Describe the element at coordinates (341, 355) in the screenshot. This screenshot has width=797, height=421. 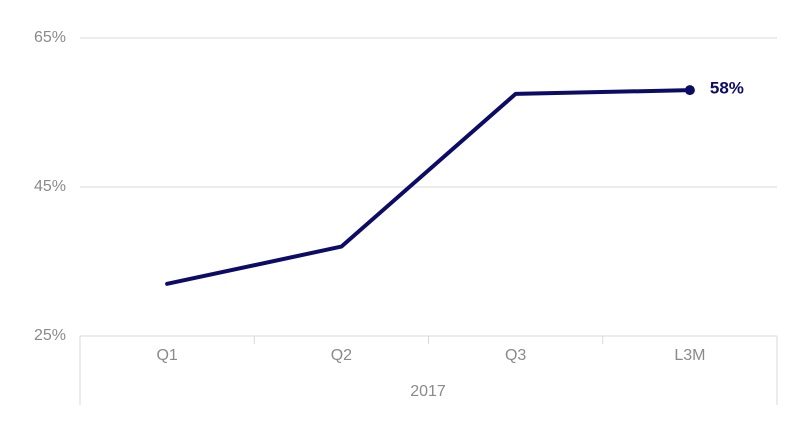
I see `x-tick-label: Q2` at that location.